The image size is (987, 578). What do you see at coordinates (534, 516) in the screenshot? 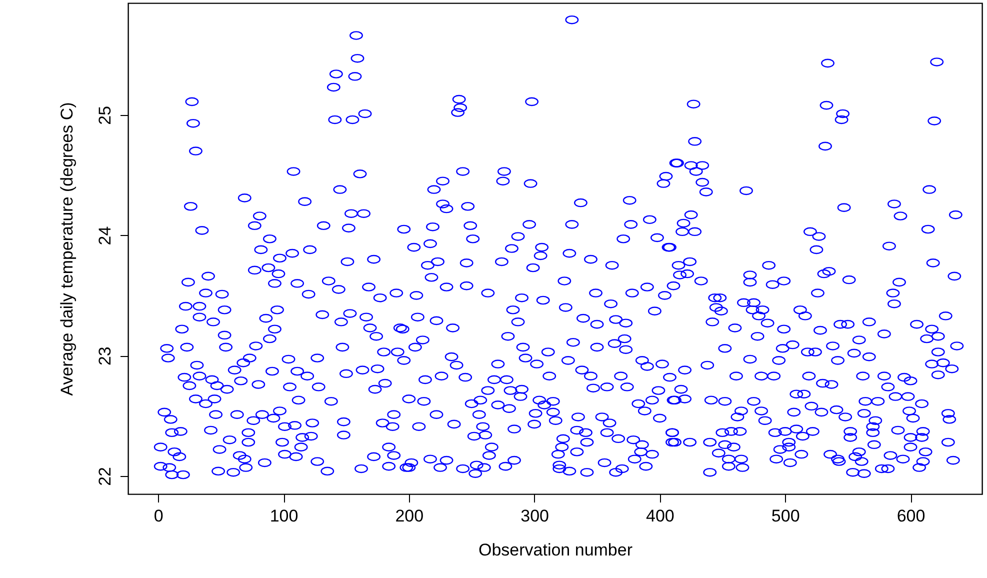
I see `x-tick-label: 300` at bounding box center [534, 516].